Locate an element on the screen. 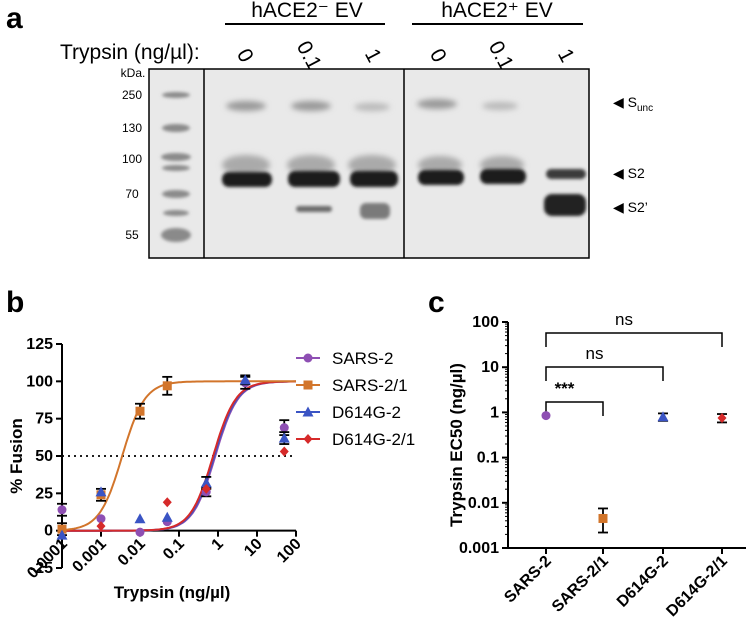 The width and height of the screenshot is (751, 631). x-tick-label: 1 is located at coordinates (218, 544).